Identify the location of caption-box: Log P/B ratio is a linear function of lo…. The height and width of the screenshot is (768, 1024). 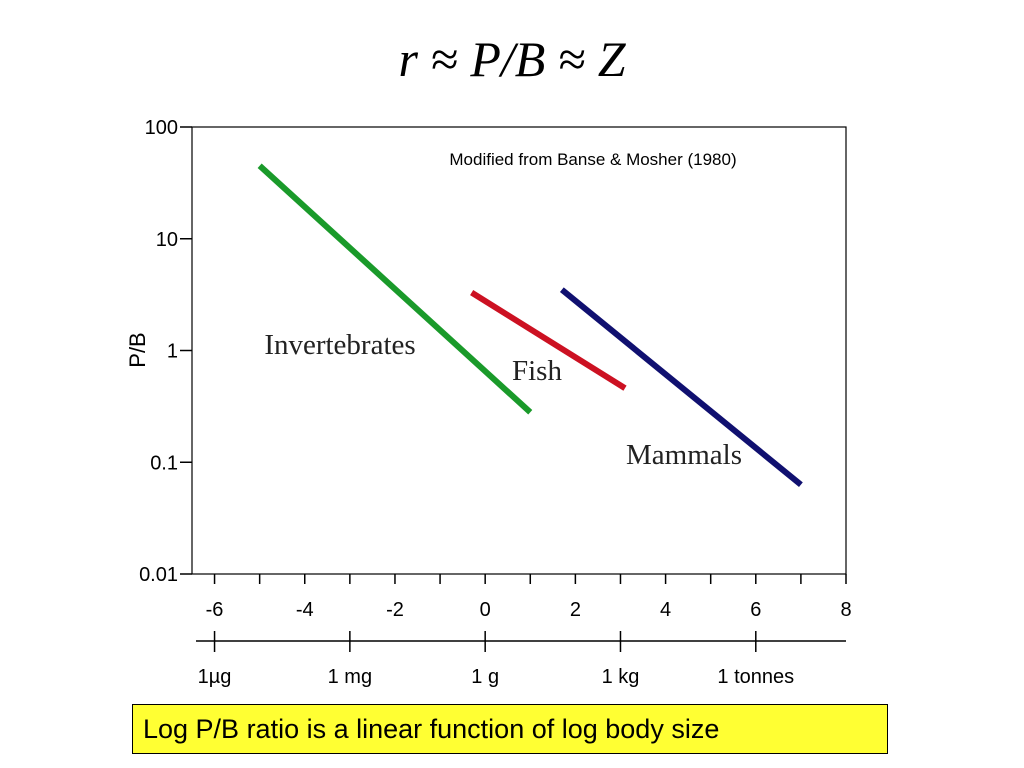
(510, 729).